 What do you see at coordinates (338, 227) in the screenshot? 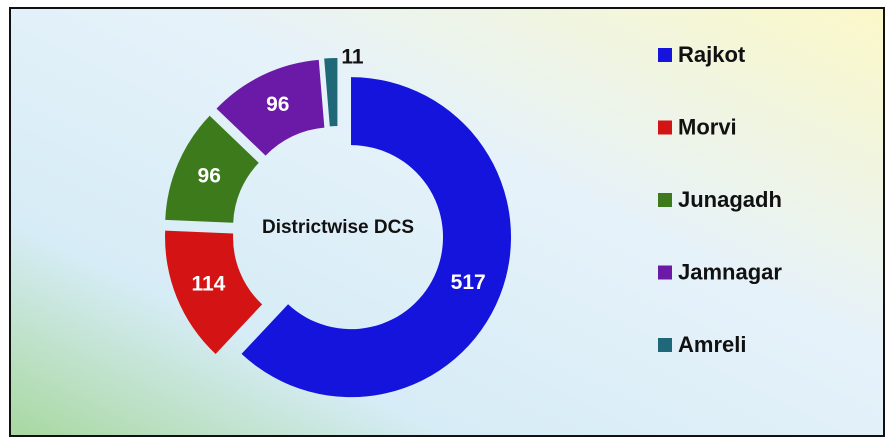
I see `chart-title: Districtwise DCS` at bounding box center [338, 227].